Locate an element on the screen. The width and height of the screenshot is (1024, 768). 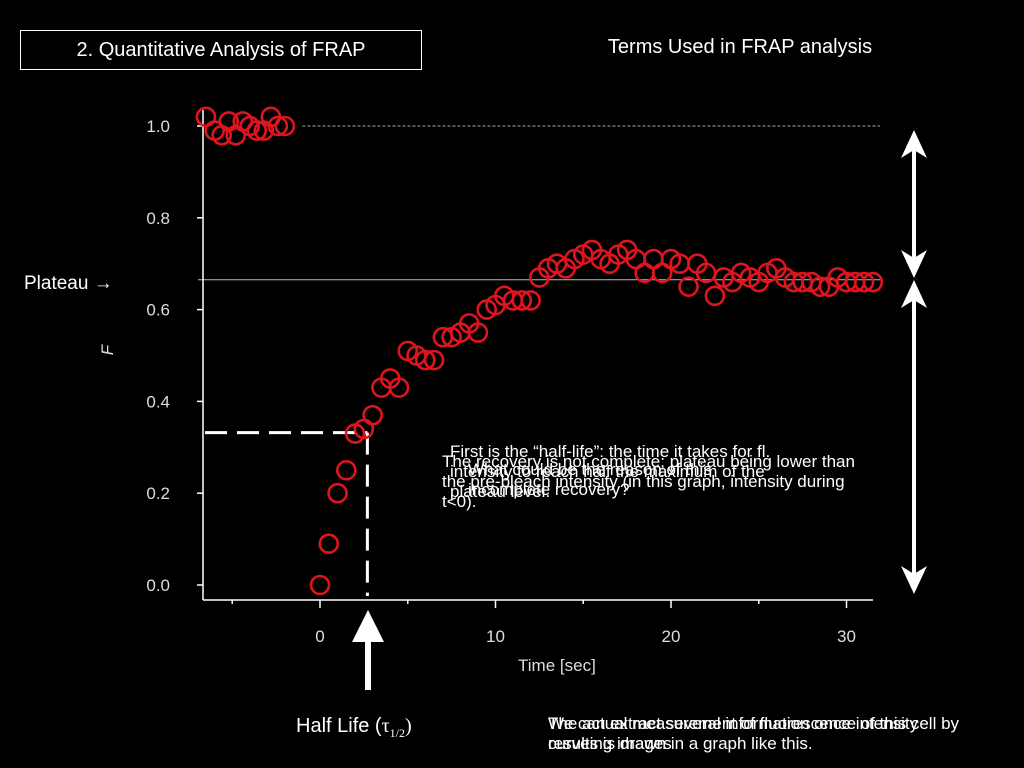
lower-arrow-head-down is located at coordinates (914, 580).